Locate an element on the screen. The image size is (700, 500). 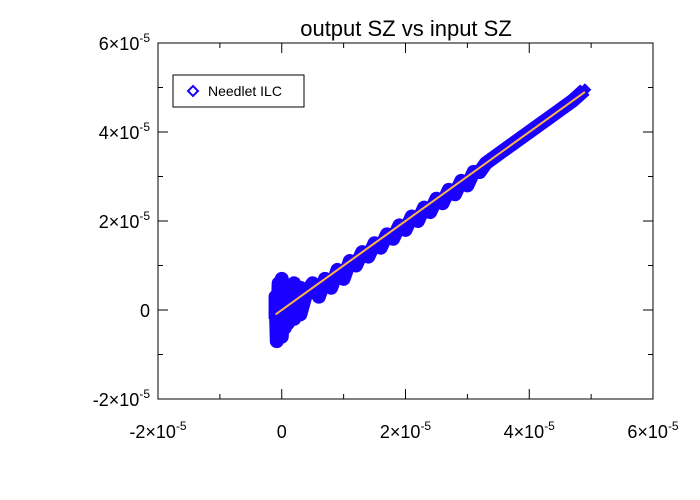
y-tick-label-base: 4×10 is located at coordinates (119, 133).